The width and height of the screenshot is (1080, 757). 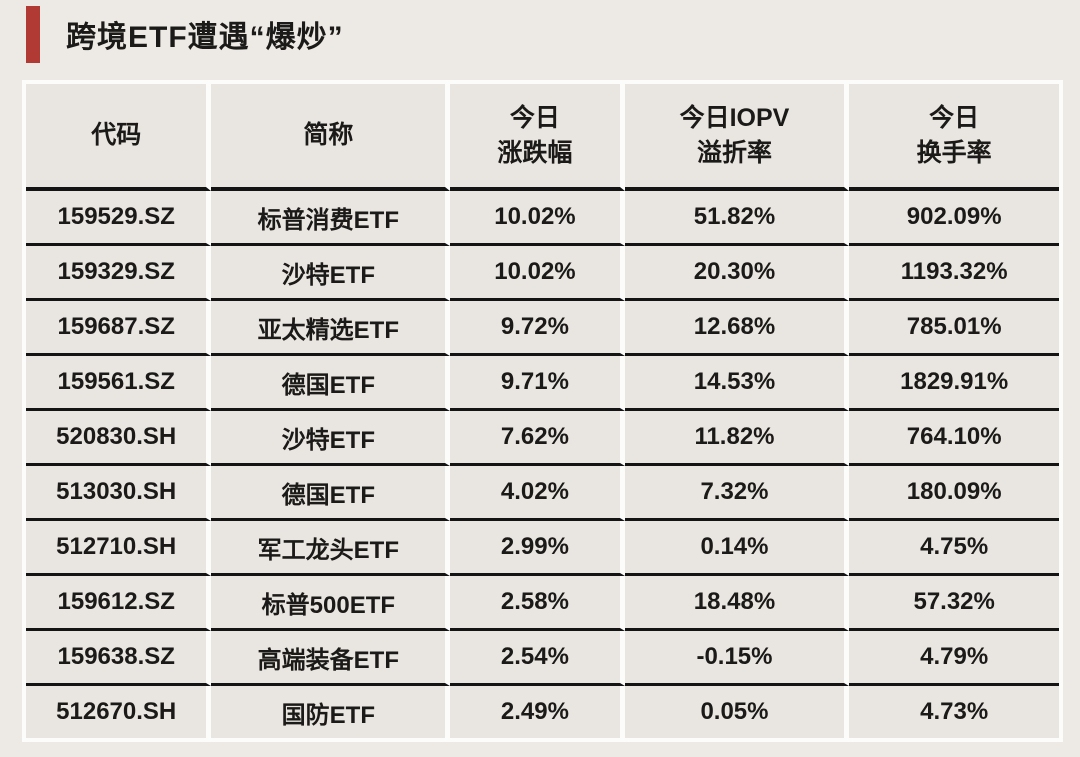 I want to click on cell-turnover: 764.10%, so click(x=954, y=438).